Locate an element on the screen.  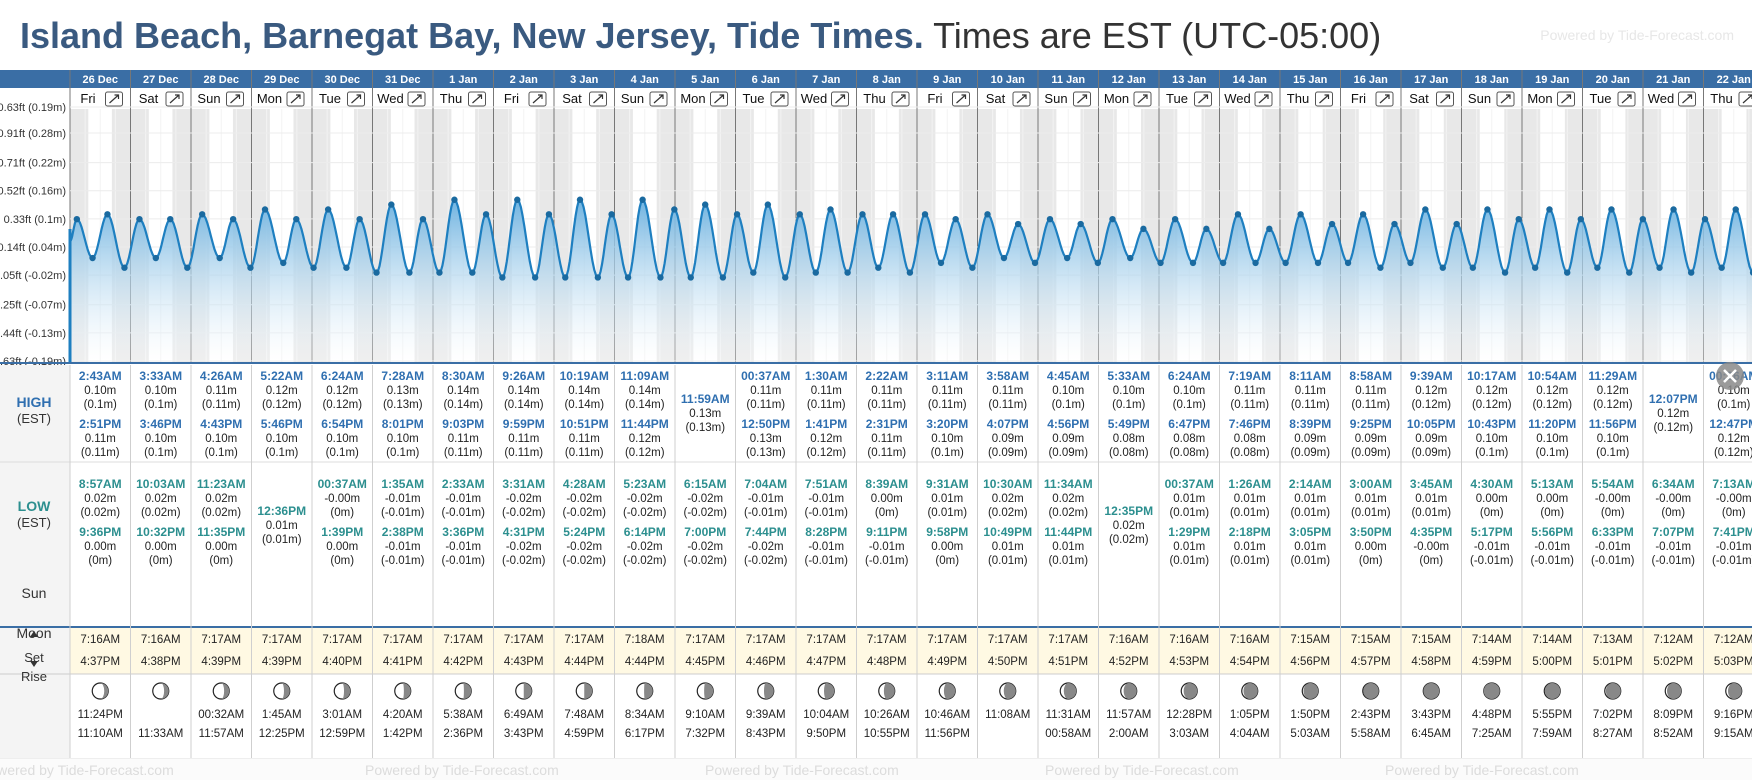
sunset-time: 4:42PM is located at coordinates (463, 662).